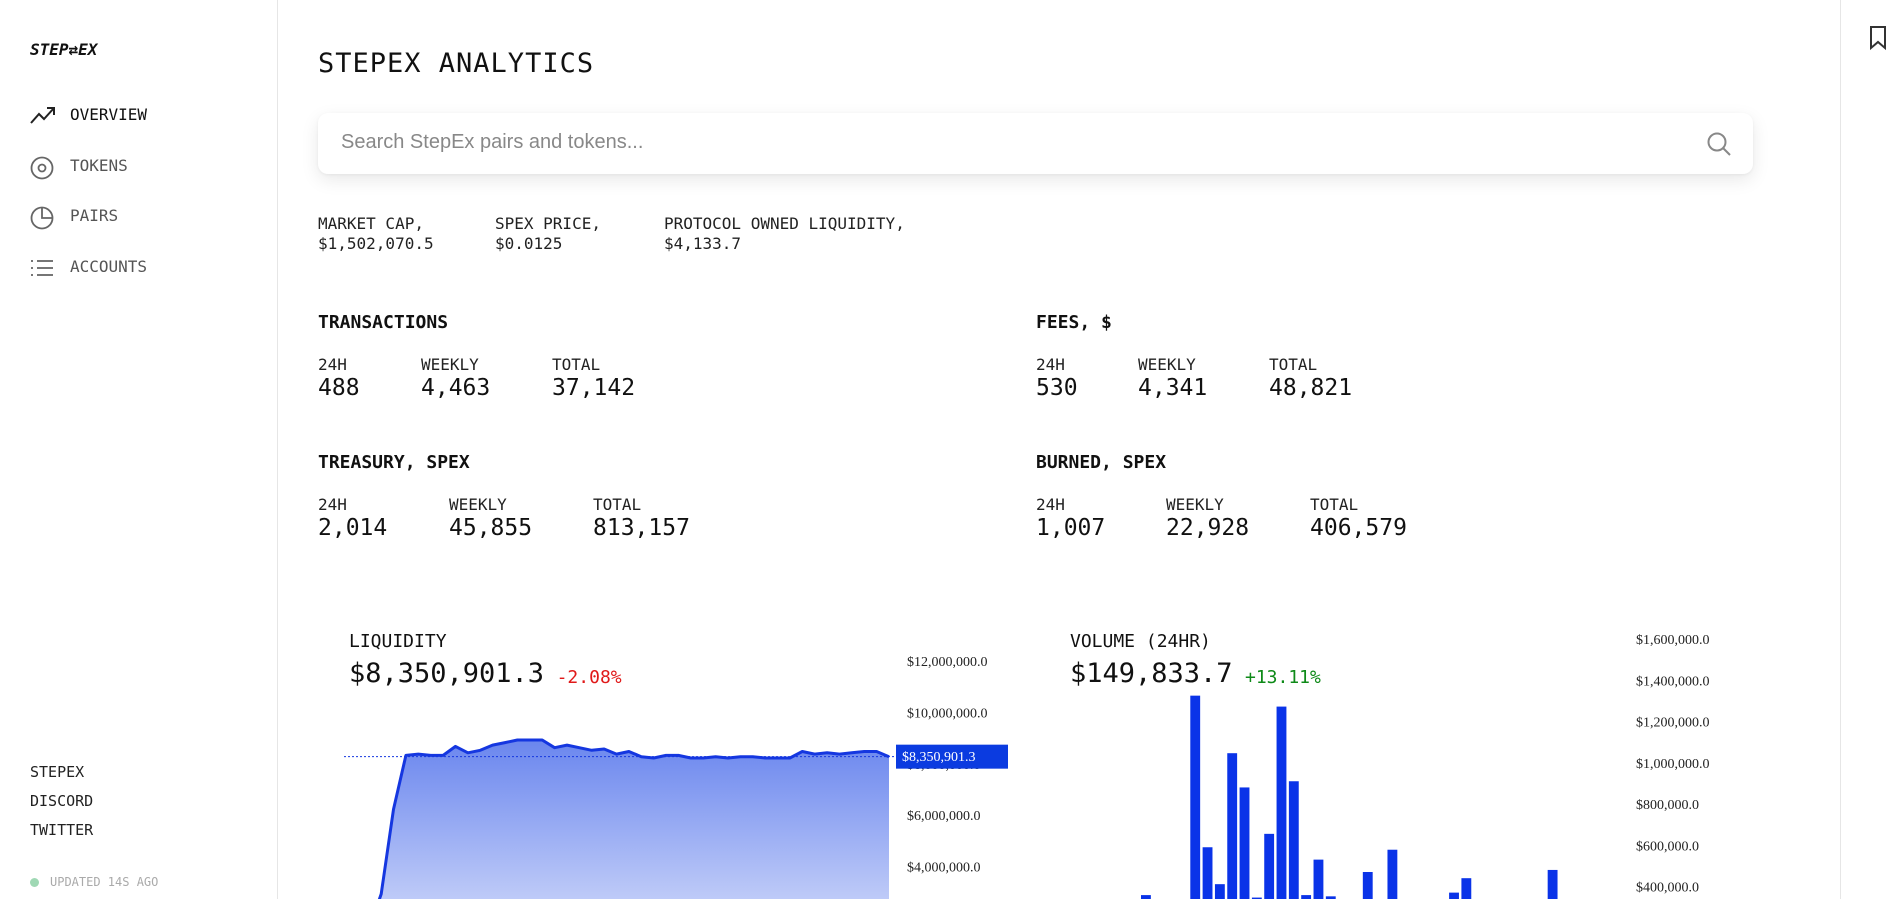  I want to click on current-value-box, so click(952, 756).